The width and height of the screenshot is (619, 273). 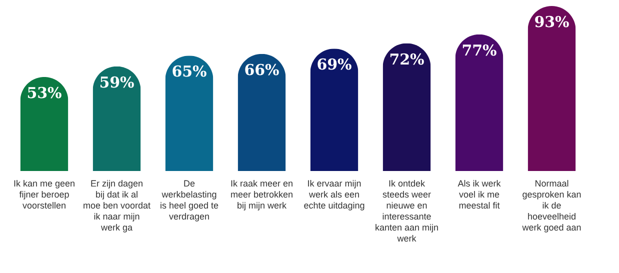 I want to click on x-tick-label: Als ik werk voel ik me meestal fit, so click(x=480, y=194).